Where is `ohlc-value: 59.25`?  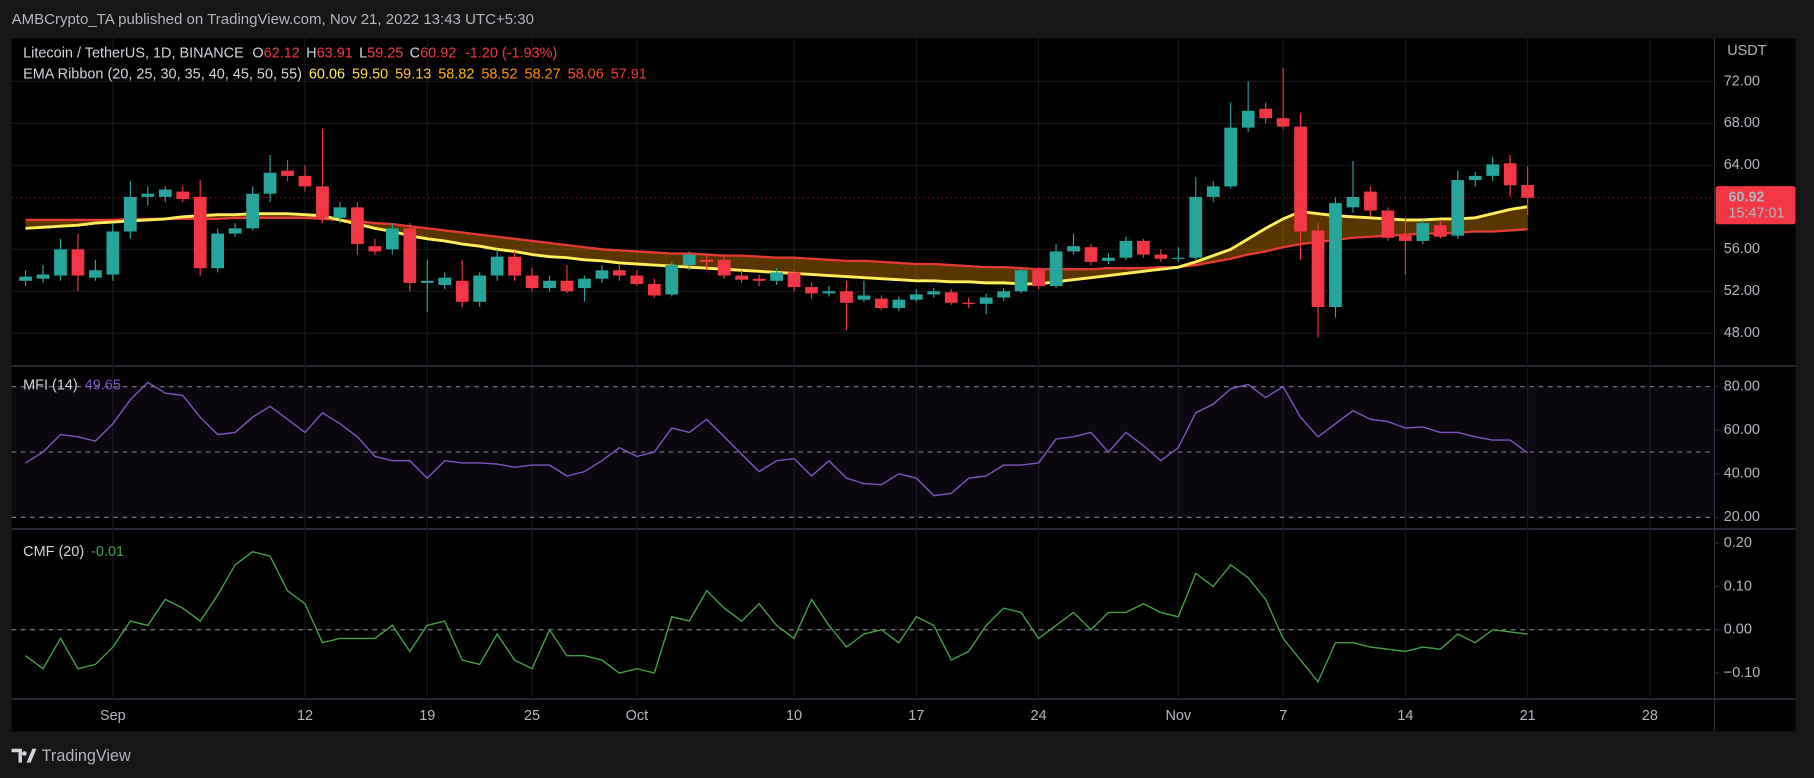
ohlc-value: 59.25 is located at coordinates (385, 53).